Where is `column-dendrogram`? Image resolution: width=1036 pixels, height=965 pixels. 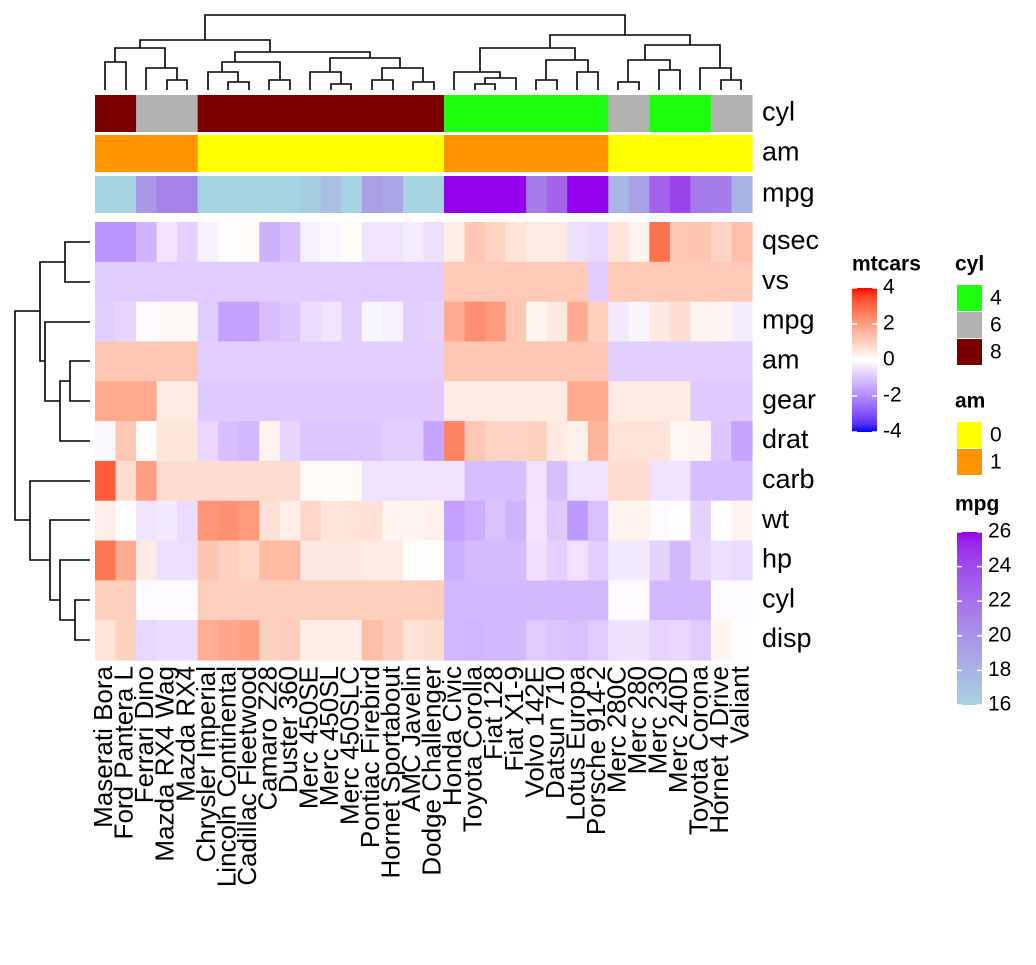 column-dendrogram is located at coordinates (423, 52).